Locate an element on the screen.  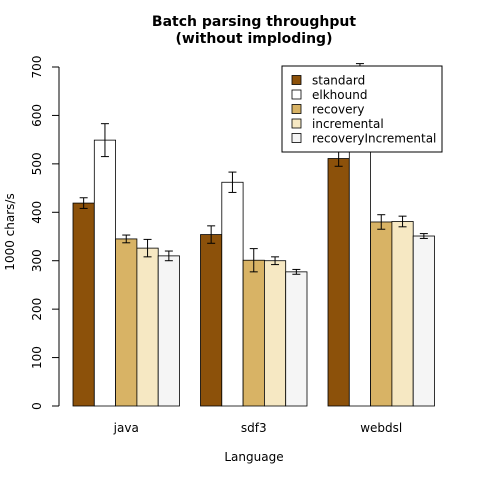
y-tick-label-2: 200 is located at coordinates (37, 309).